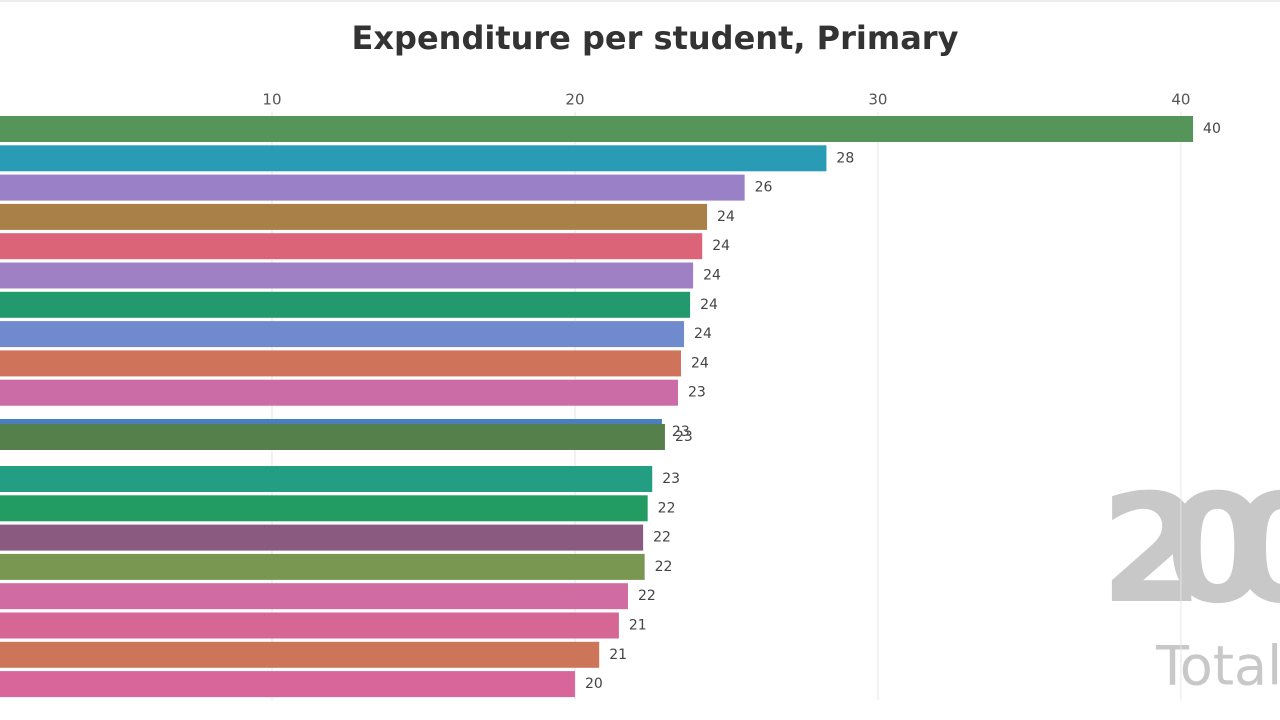 Image resolution: width=1280 pixels, height=720 pixels. What do you see at coordinates (655, 38) in the screenshot?
I see `chart-title: Expenditure per student, Primary` at bounding box center [655, 38].